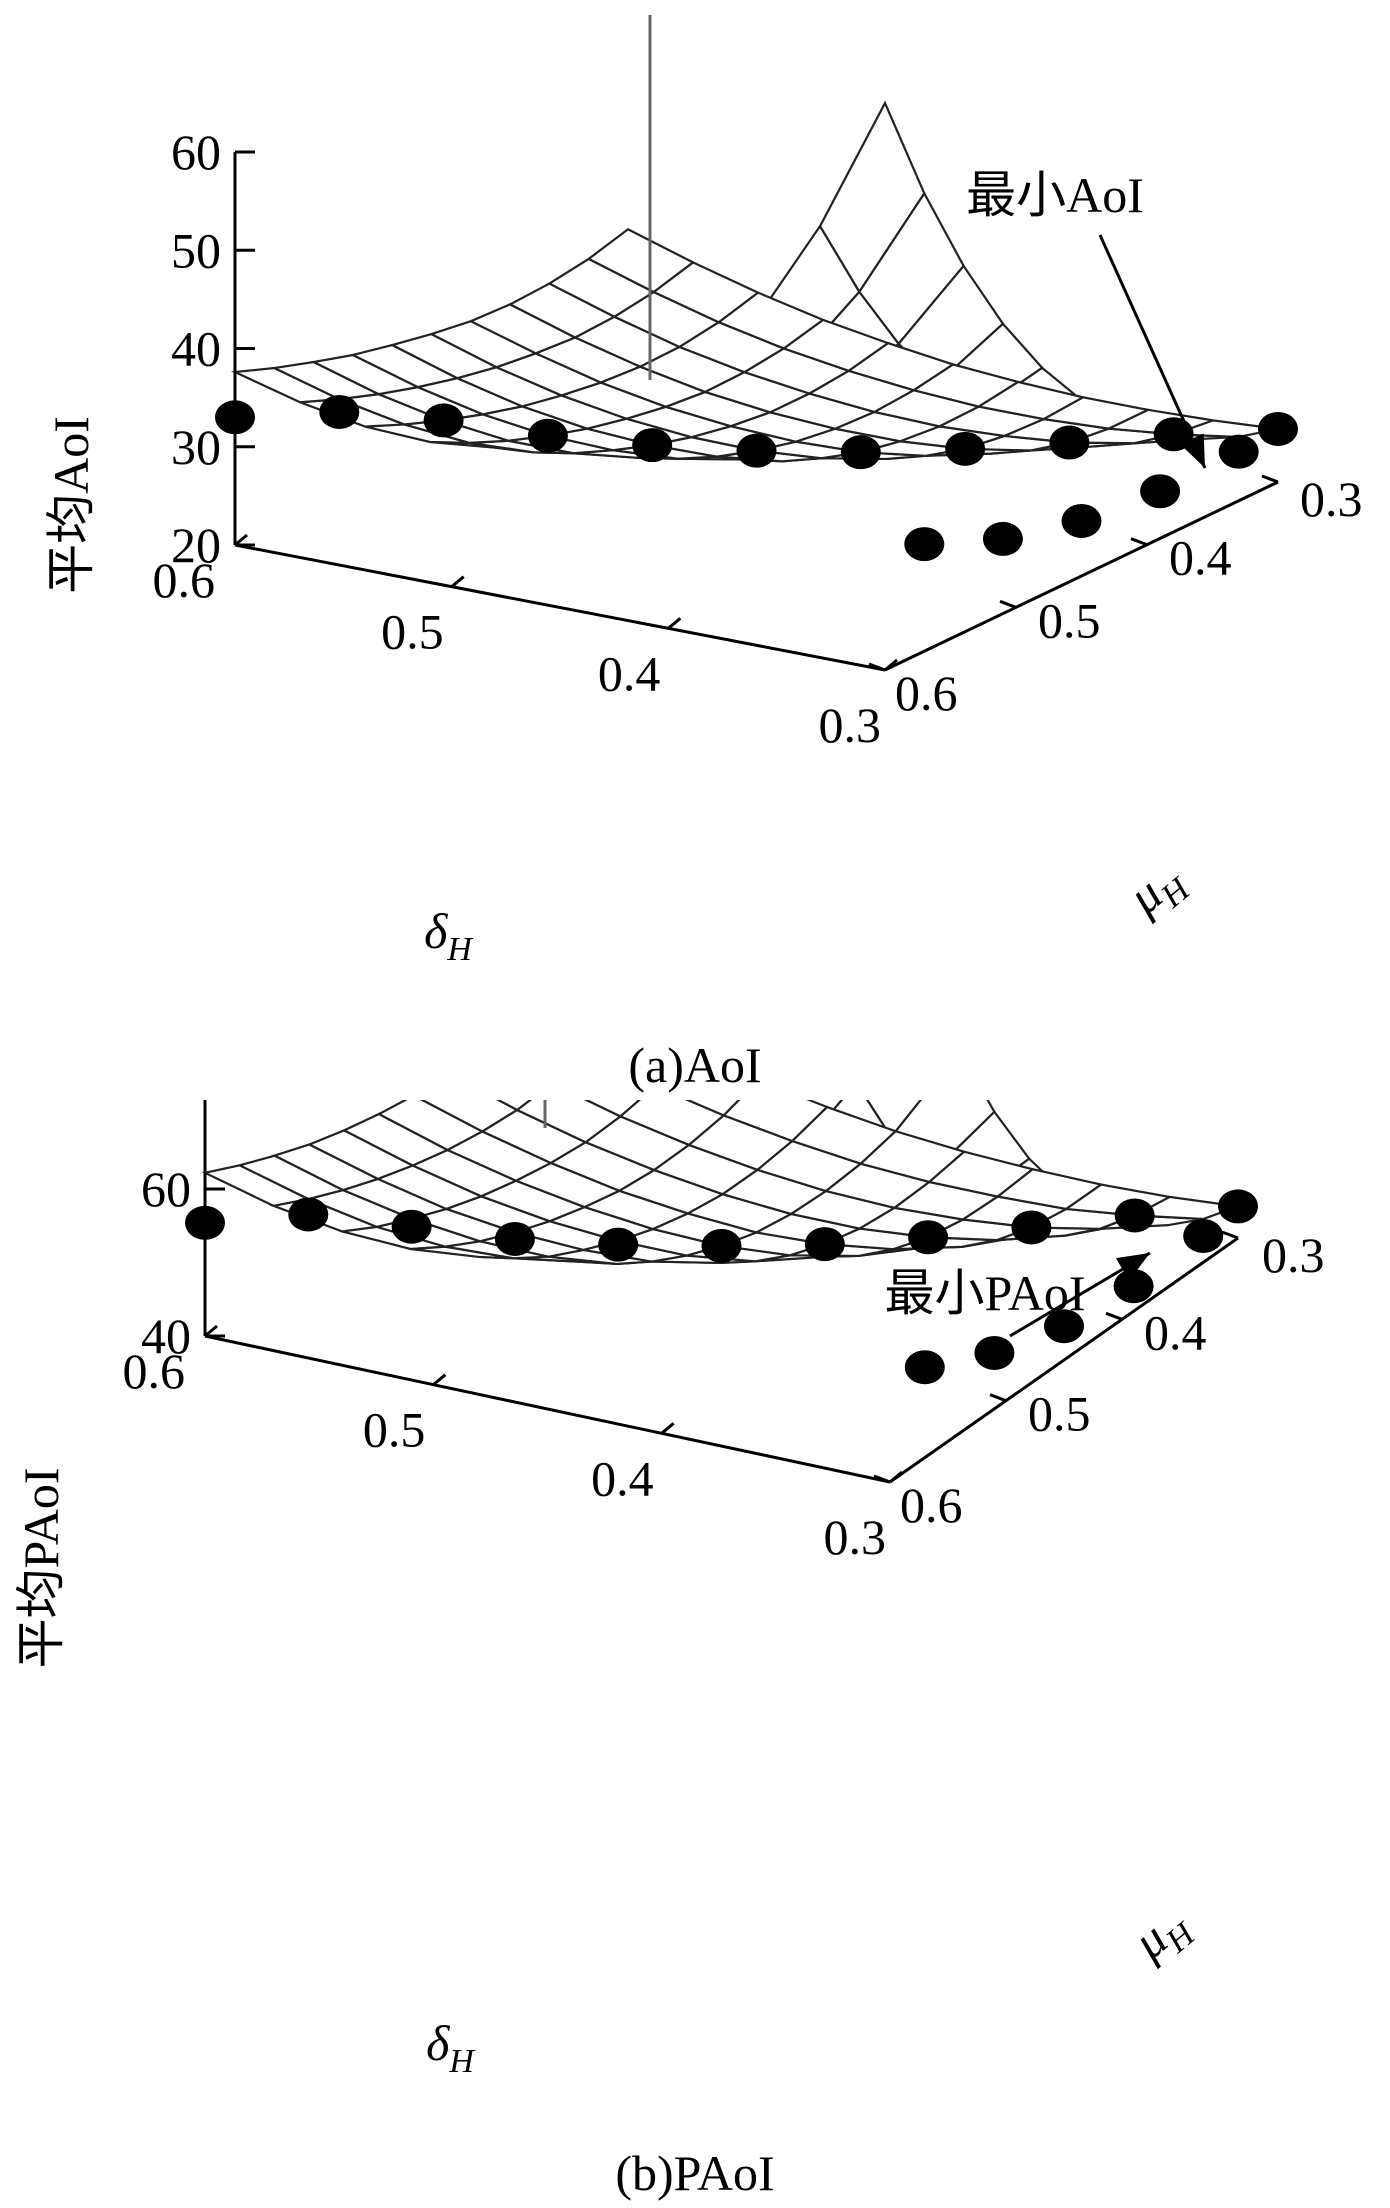 Image resolution: width=1390 pixels, height=2208 pixels. I want to click on minimum-label: 最小PAoI, so click(985, 1293).